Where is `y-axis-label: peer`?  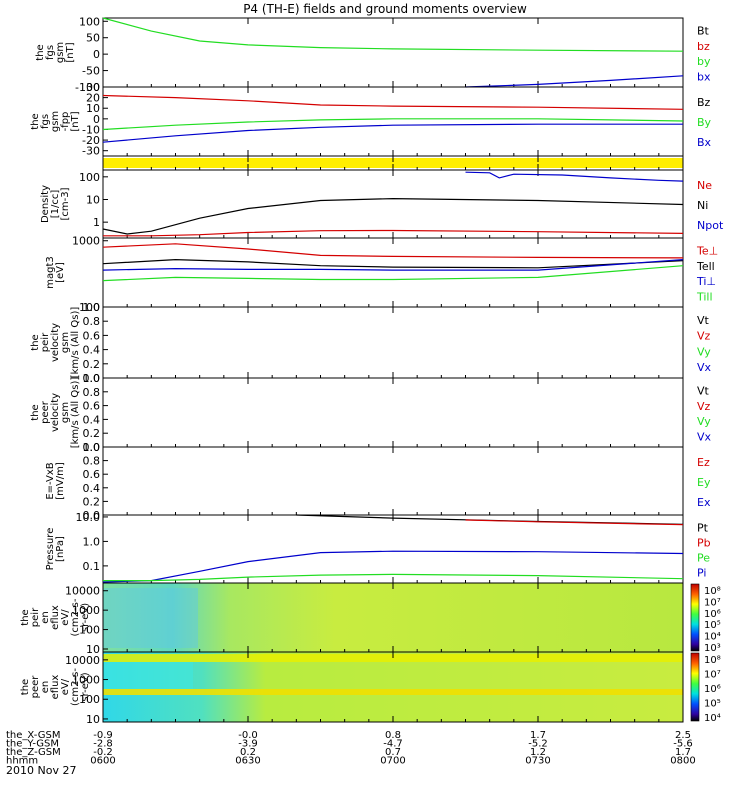
y-axis-label: peer is located at coordinates (35, 687).